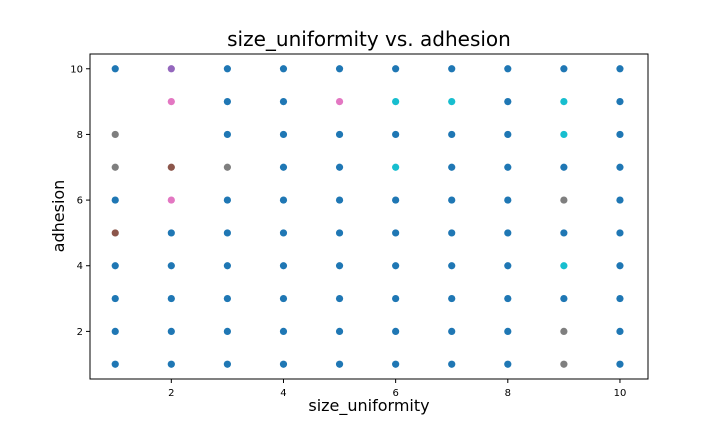  I want to click on y-tick-label: 6, so click(80, 201).